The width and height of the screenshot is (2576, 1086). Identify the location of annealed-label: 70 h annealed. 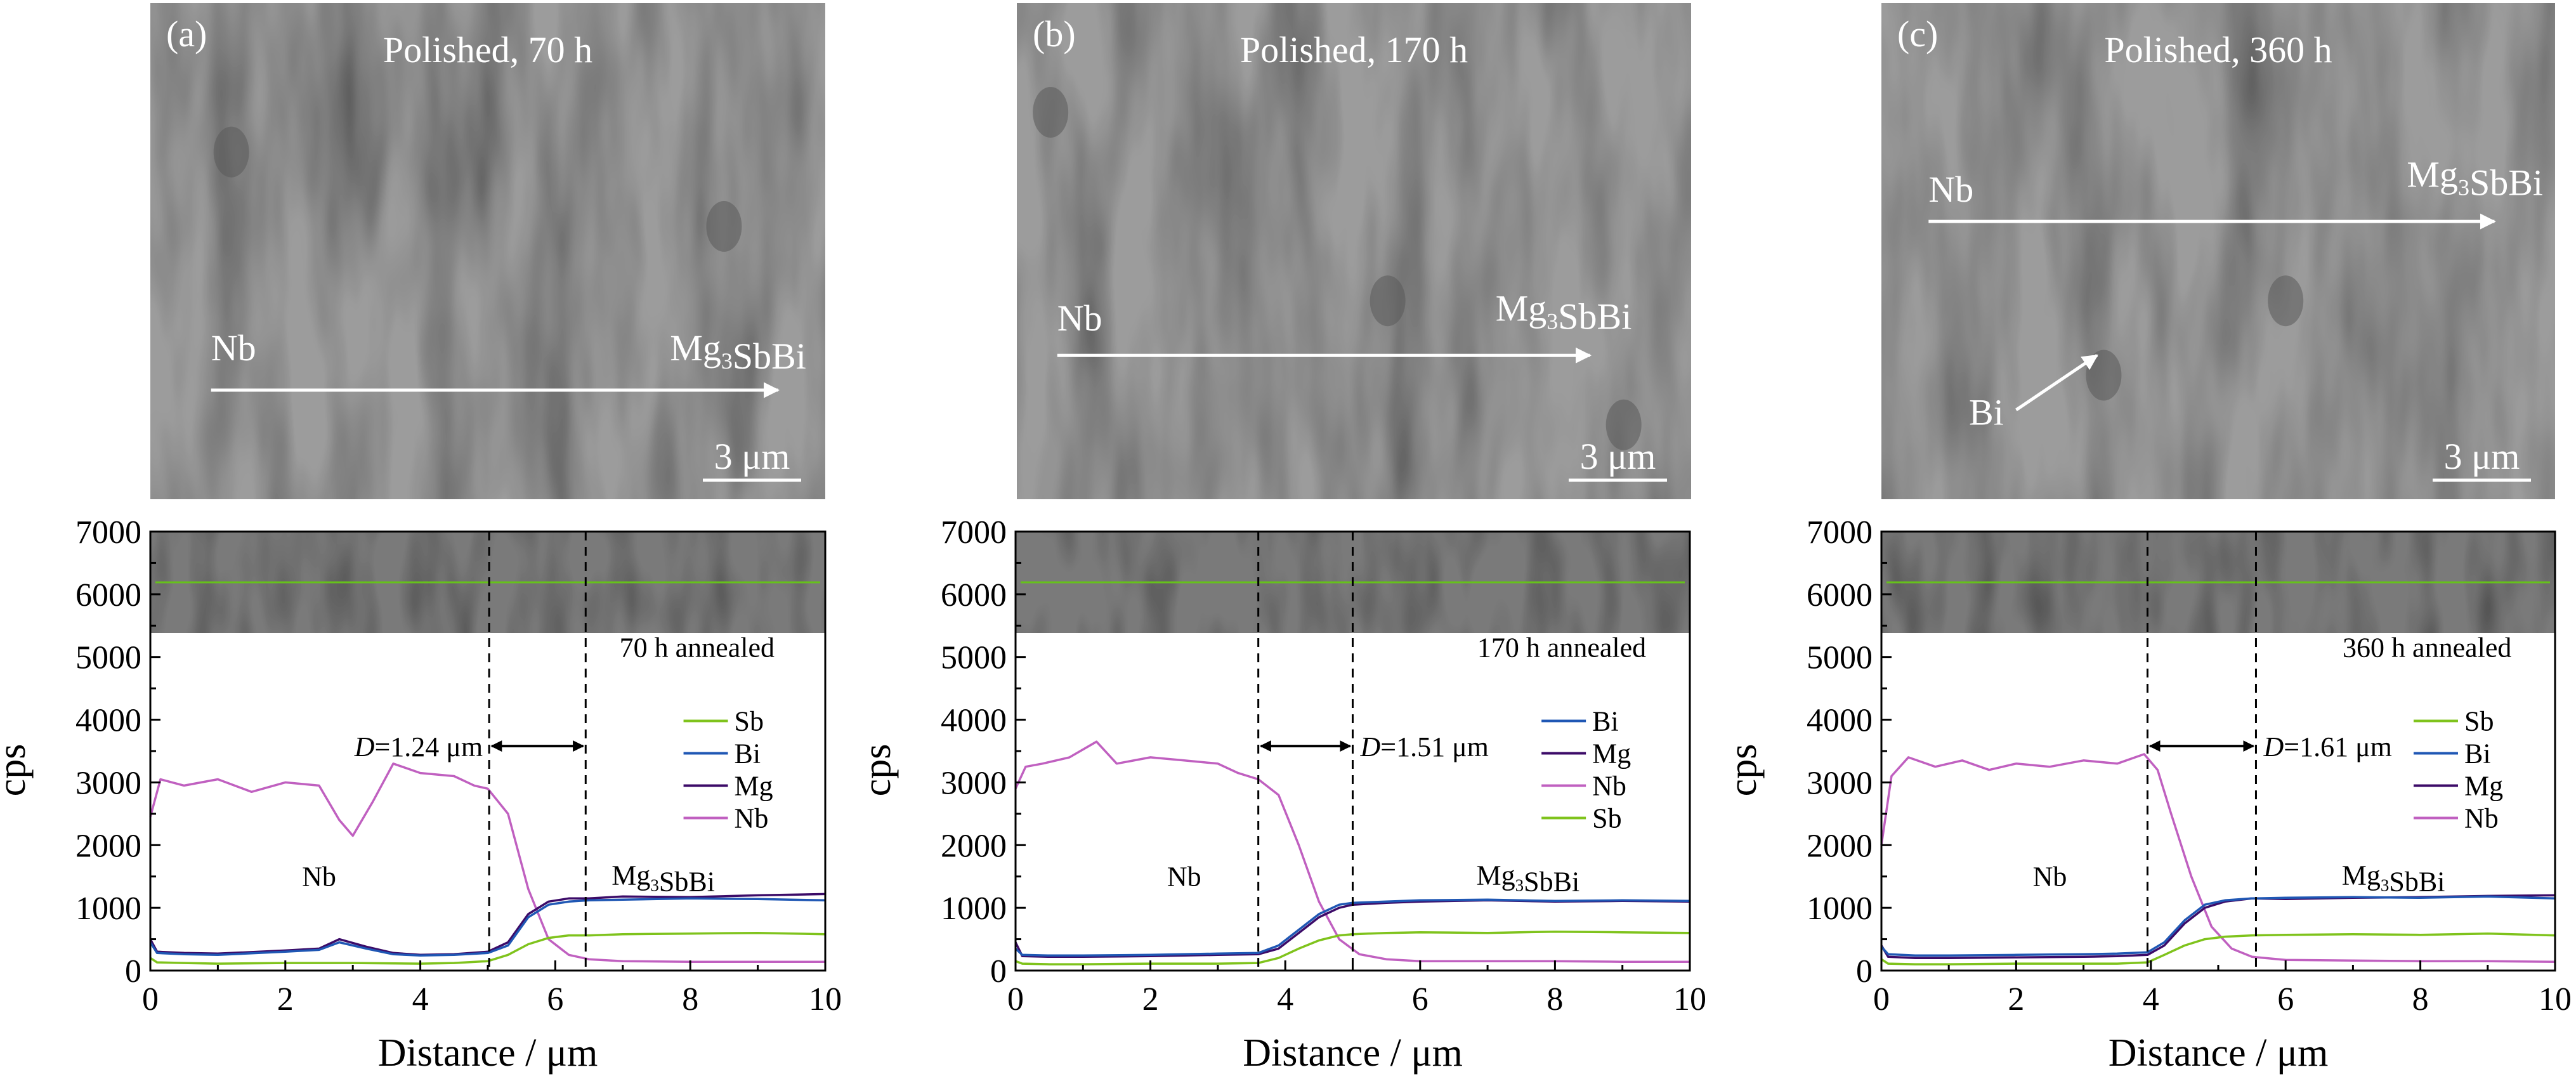
(698, 648).